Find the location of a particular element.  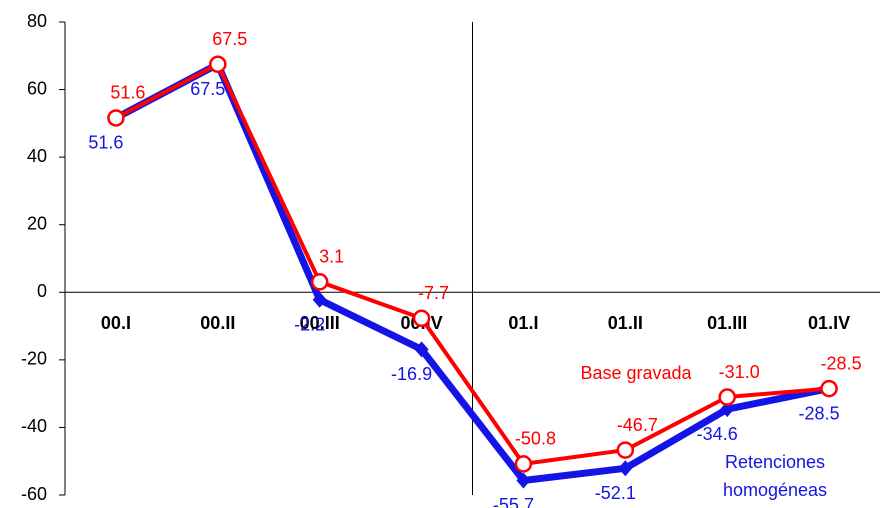

x-tick-label: 01.III is located at coordinates (727, 323).